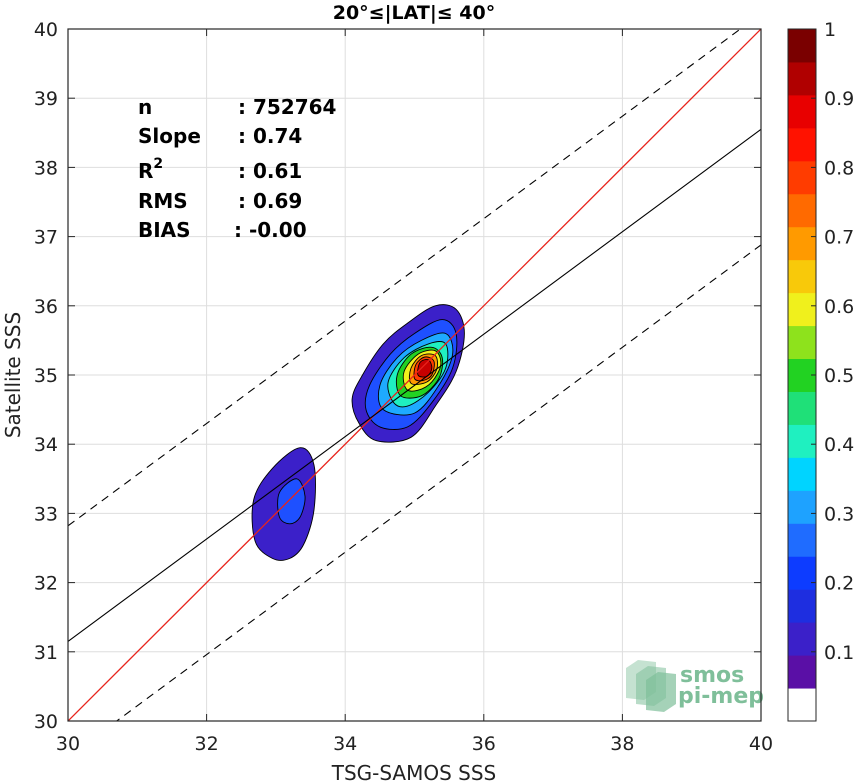 This screenshot has width=857, height=784. I want to click on stat-value: : 0.74, so click(270, 136).